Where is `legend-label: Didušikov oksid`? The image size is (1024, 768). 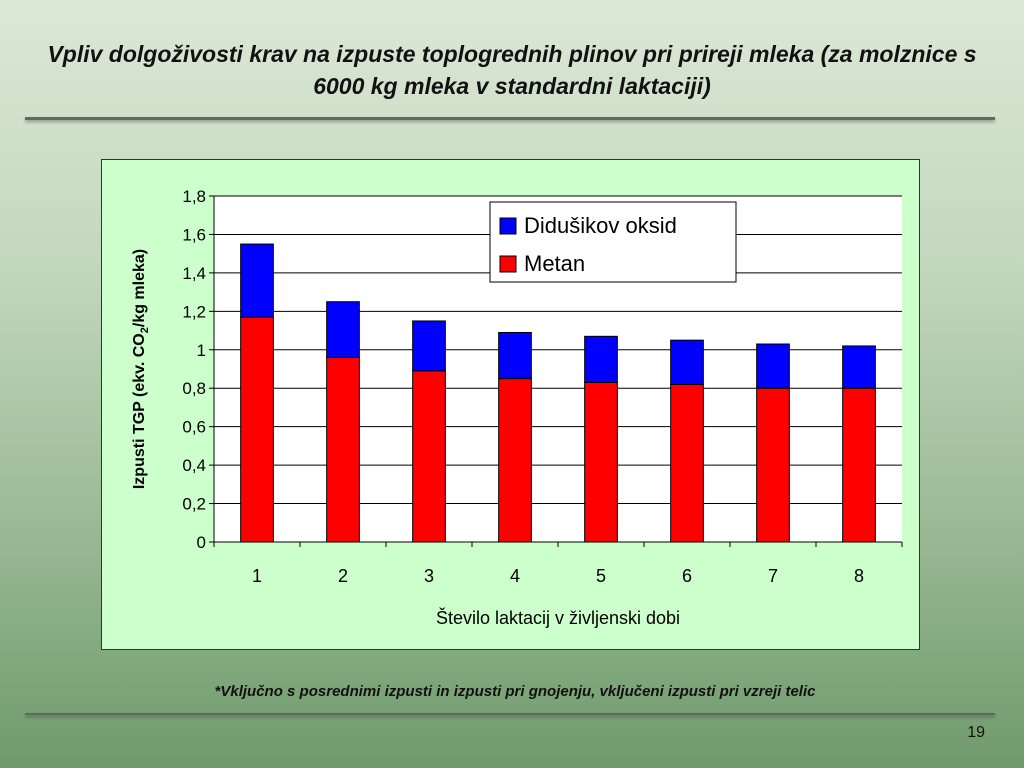
legend-label: Didušikov oksid is located at coordinates (600, 225).